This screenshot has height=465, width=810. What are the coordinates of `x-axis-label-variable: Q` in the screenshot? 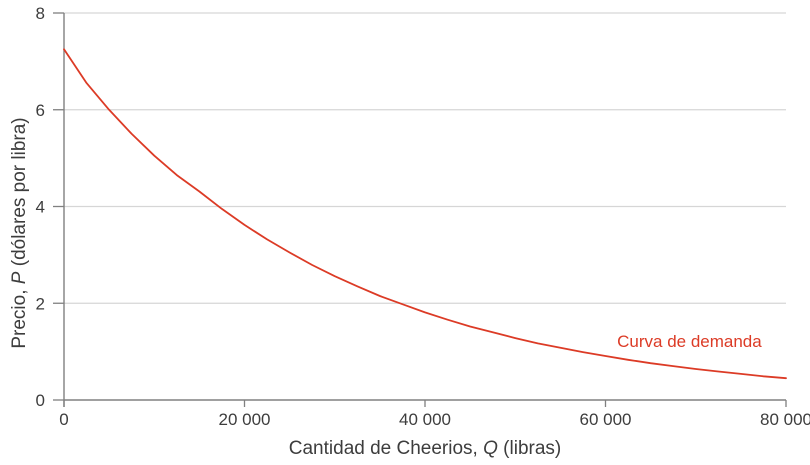 It's located at (490, 448).